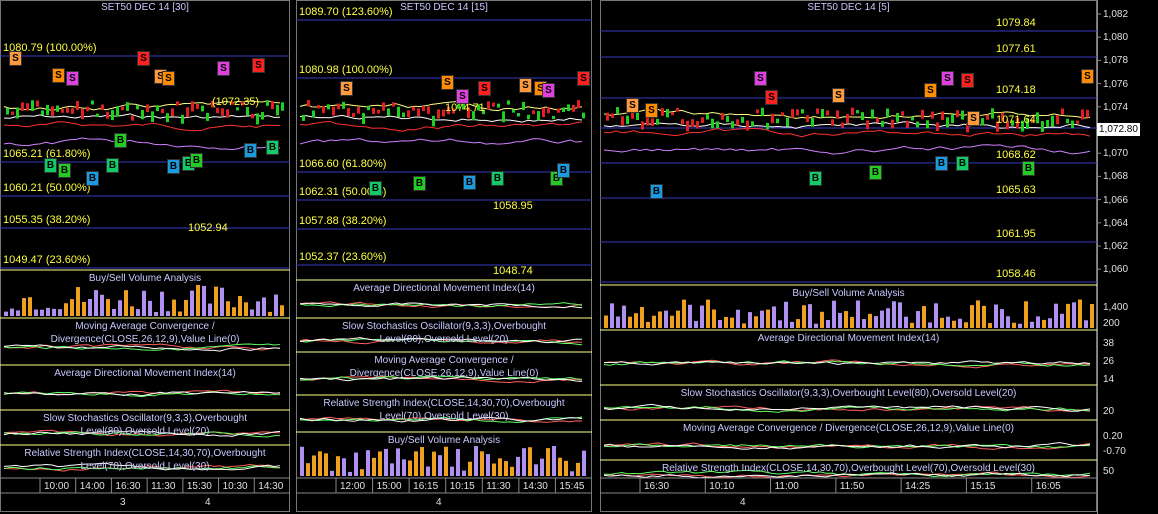 This screenshot has width=1158, height=514. What do you see at coordinates (47, 188) in the screenshot?
I see `level-label: 1060.21 (50.00%)` at bounding box center [47, 188].